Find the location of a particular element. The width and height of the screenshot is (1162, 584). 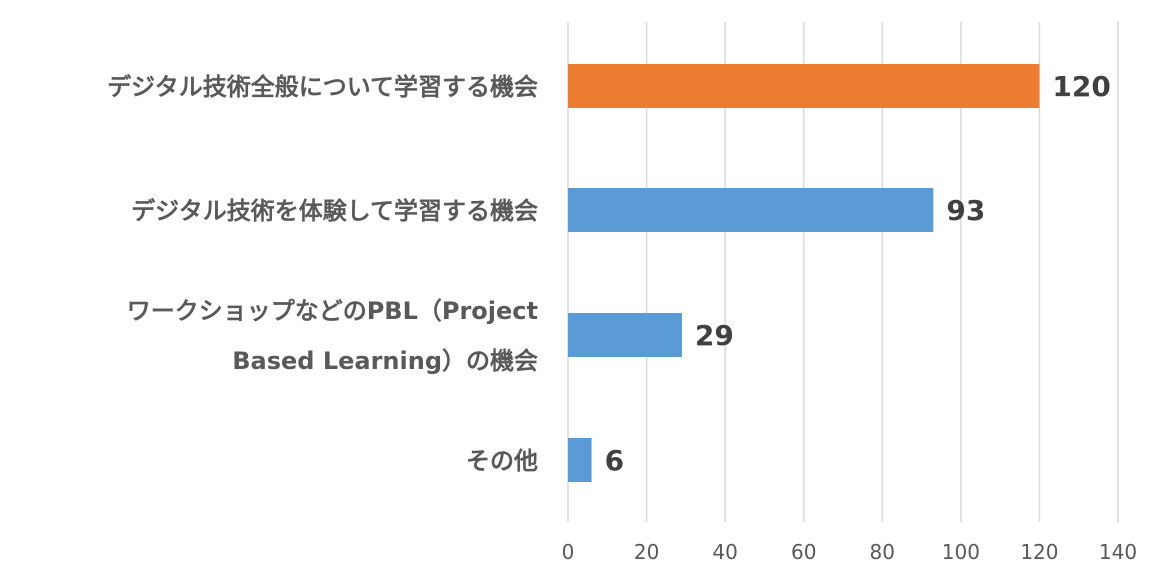

x-tick-label: 140 is located at coordinates (1118, 552).